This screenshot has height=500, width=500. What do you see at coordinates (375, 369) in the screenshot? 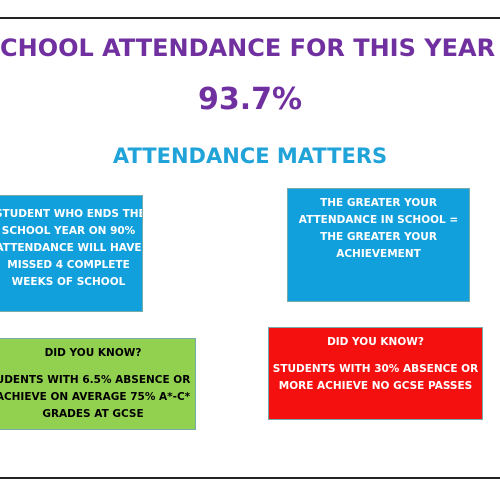
I see `box-line: STUDENTS WITH 30% ABSENCE OR` at bounding box center [375, 369].